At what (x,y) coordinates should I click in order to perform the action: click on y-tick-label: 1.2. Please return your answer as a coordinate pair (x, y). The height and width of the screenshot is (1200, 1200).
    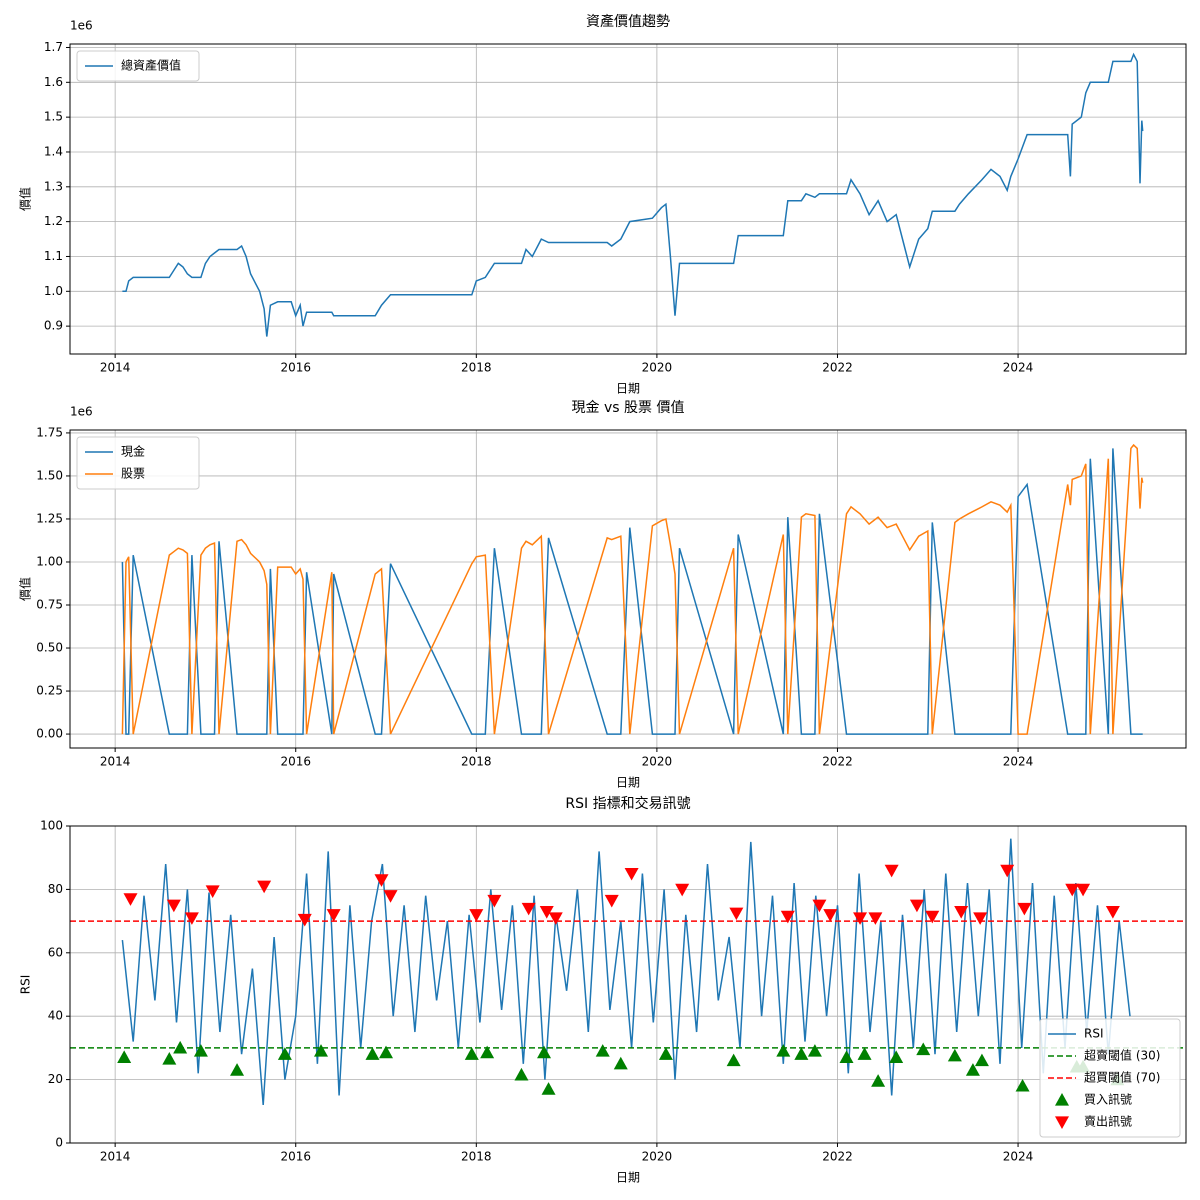
    Looking at the image, I should click on (53, 221).